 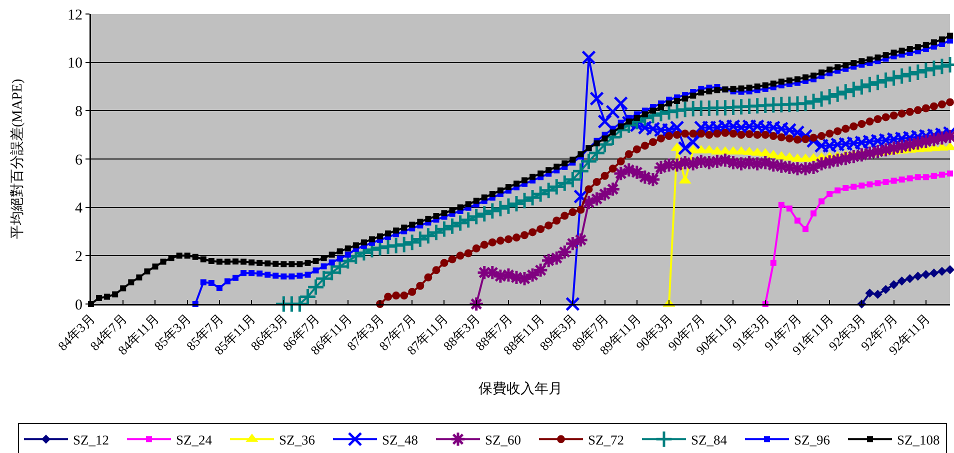 What do you see at coordinates (194, 440) in the screenshot?
I see `legend-label: SZ_24` at bounding box center [194, 440].